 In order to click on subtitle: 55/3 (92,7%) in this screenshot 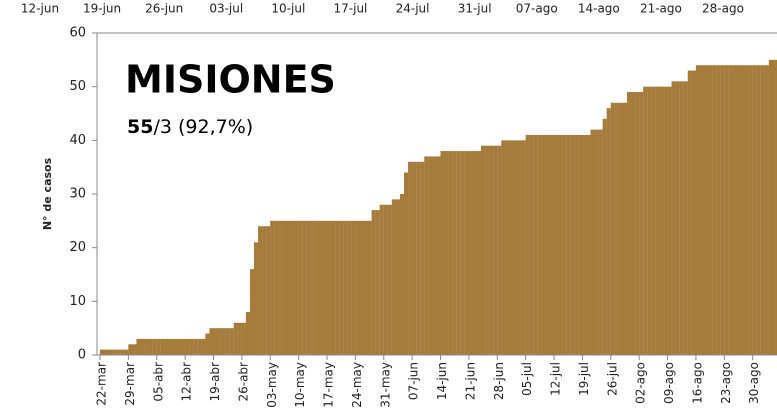, I will do `click(190, 127)`.